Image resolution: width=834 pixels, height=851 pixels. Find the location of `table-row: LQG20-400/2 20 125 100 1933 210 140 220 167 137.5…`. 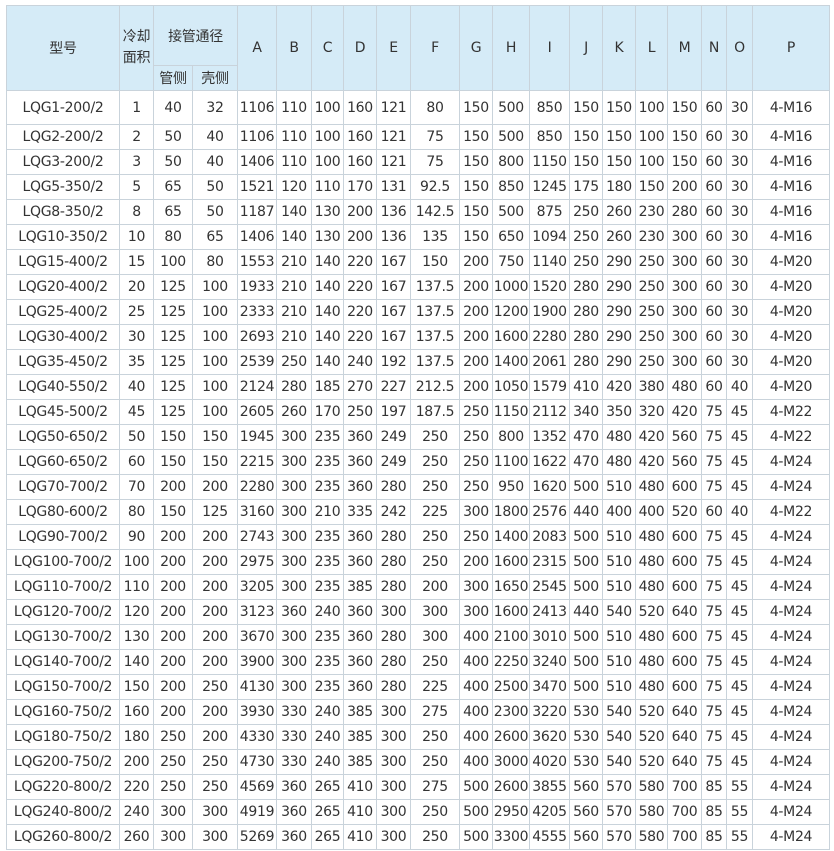

table-row: LQG20-400/2 20 125 100 1933 210 140 220 167 137.5… is located at coordinates (418, 287).